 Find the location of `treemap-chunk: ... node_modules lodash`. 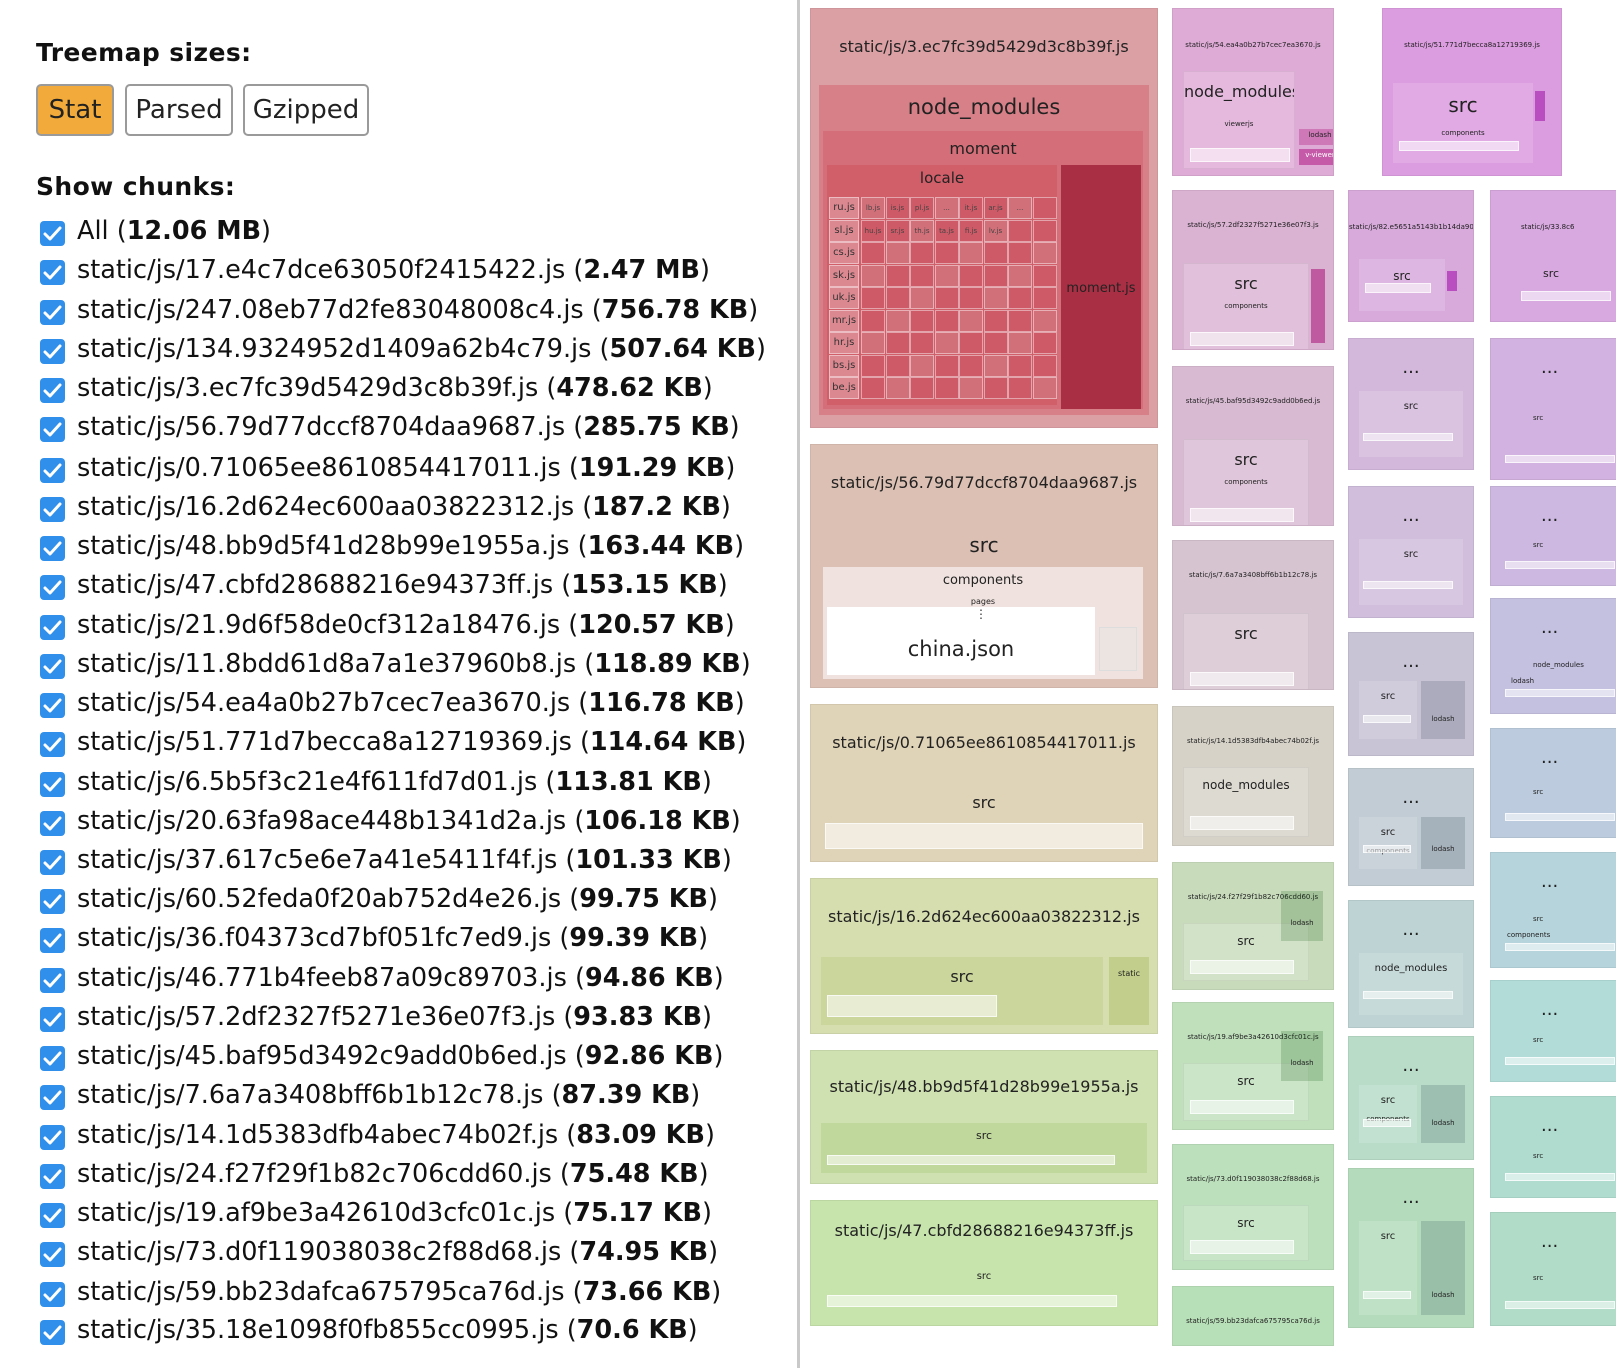

treemap-chunk: ... node_modules lodash is located at coordinates (1553, 656).